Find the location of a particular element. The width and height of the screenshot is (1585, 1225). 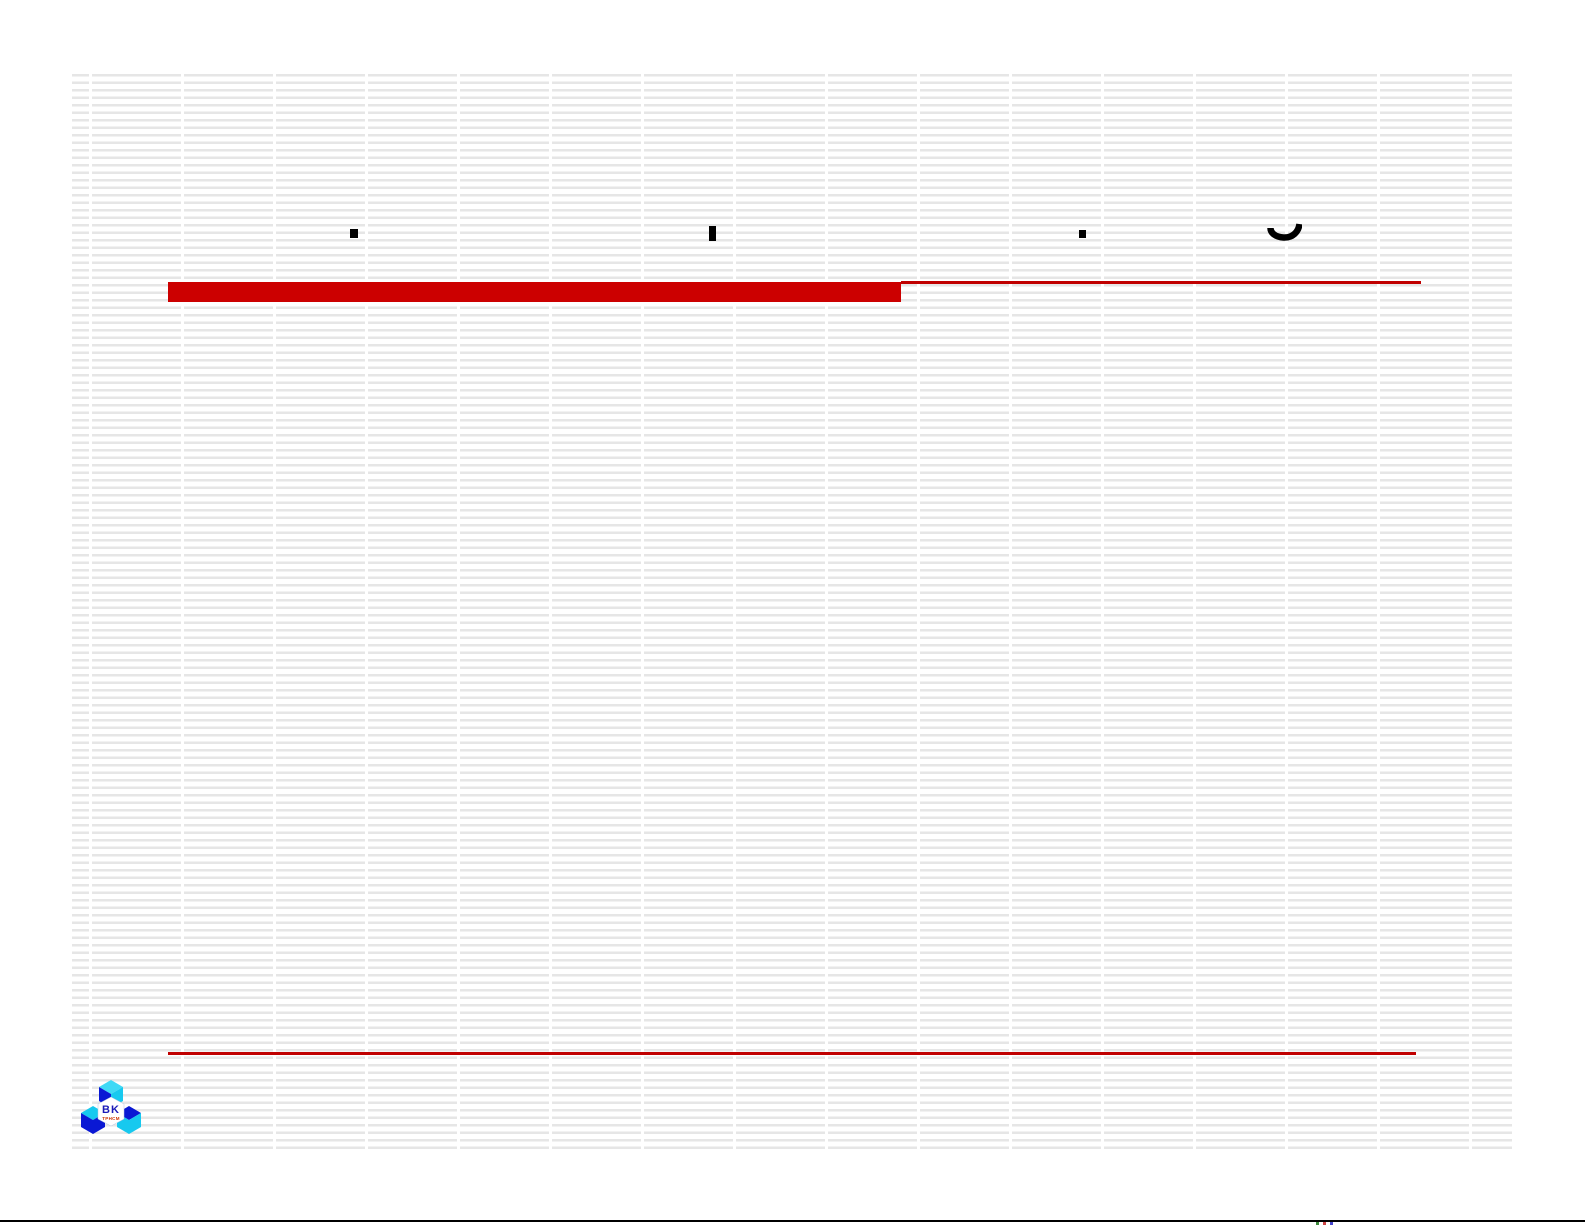

logo-bk-text: BK is located at coordinates (111, 1110).